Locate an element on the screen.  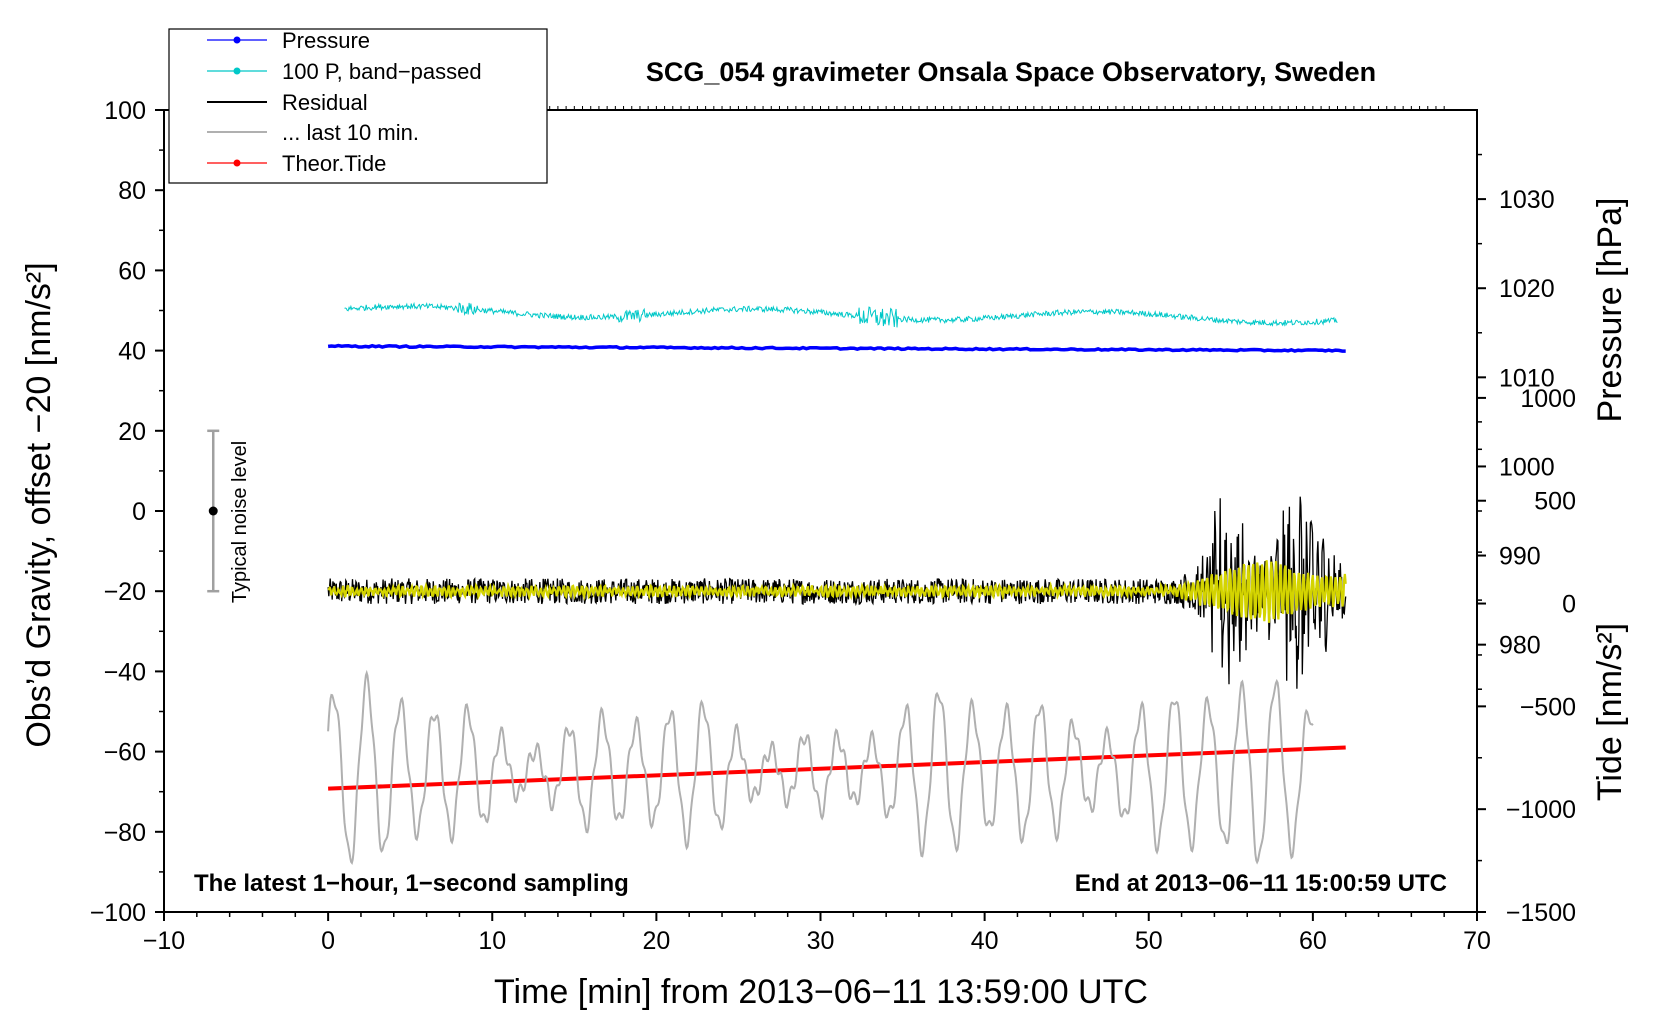
y-tick-label: 0 is located at coordinates (139, 512).